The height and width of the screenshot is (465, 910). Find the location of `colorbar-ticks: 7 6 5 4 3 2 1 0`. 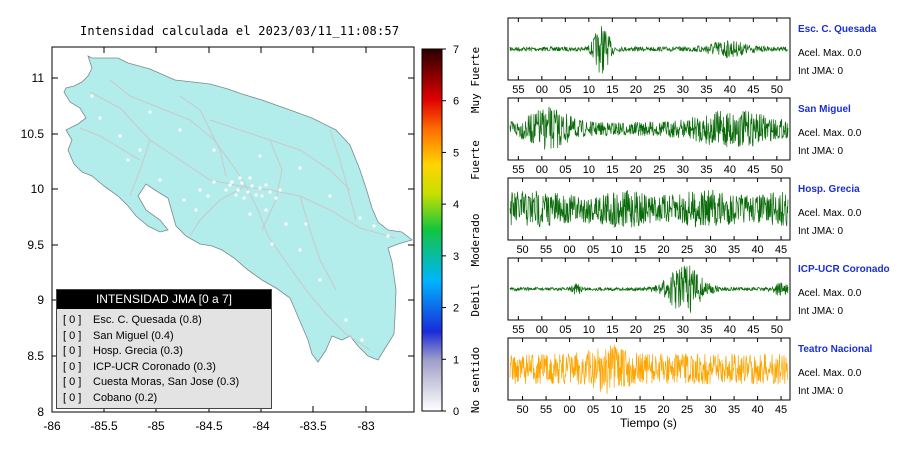

colorbar-ticks: 7 6 5 4 3 2 1 0 is located at coordinates (450, 231).